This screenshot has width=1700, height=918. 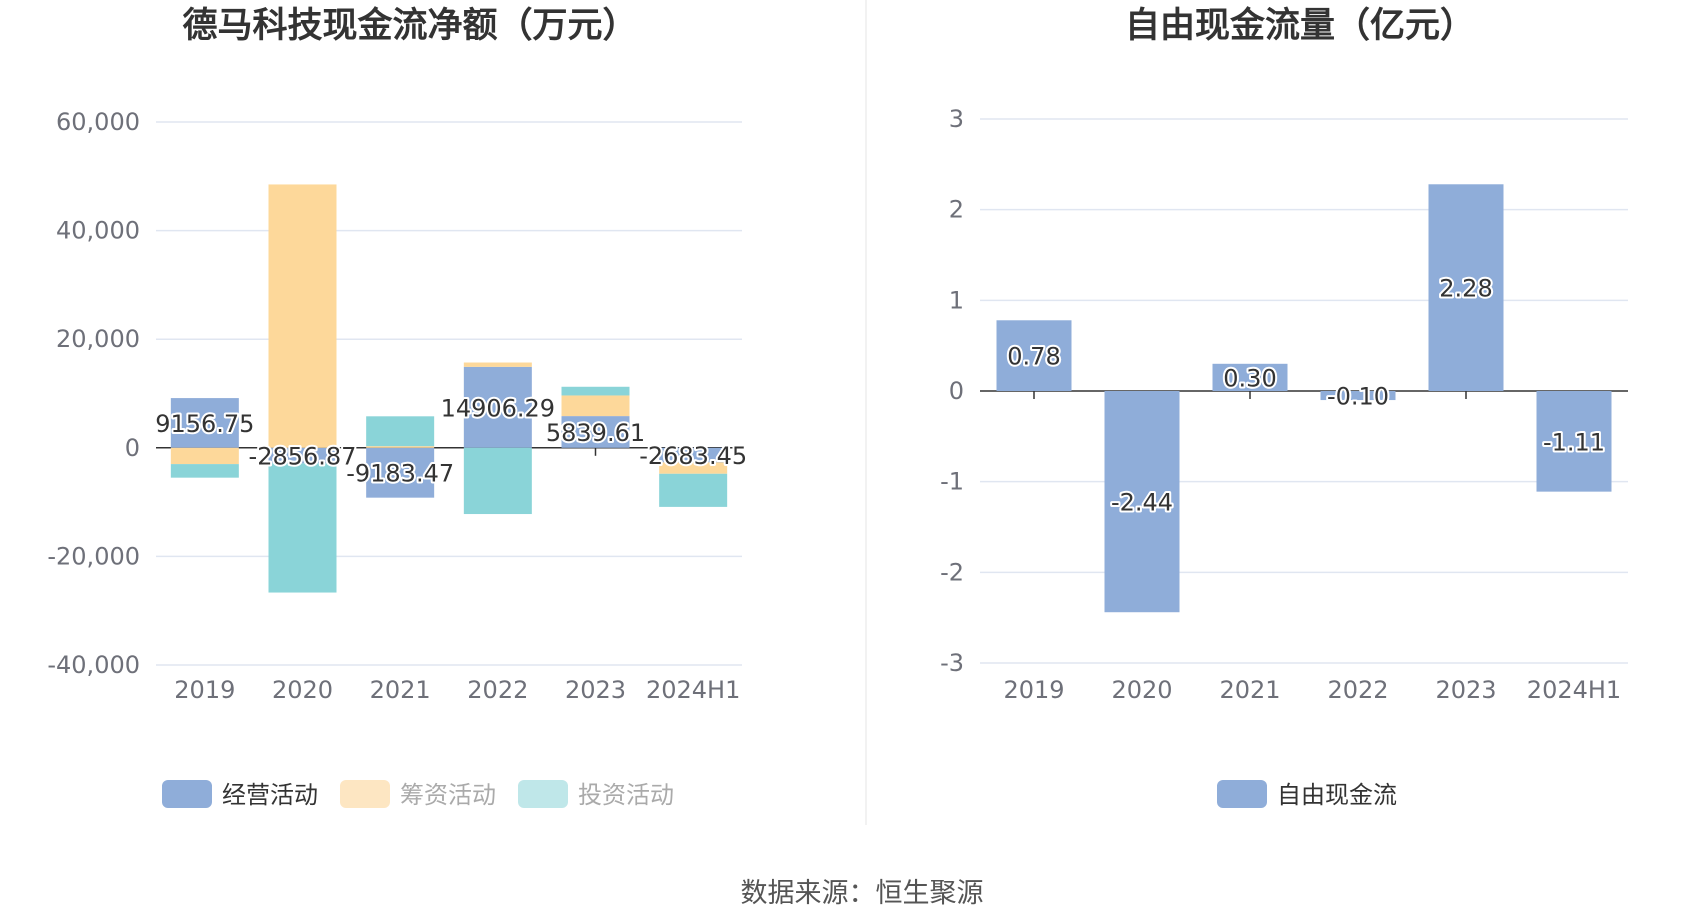 I want to click on right-data-label: 0.30, so click(x=1249, y=378).